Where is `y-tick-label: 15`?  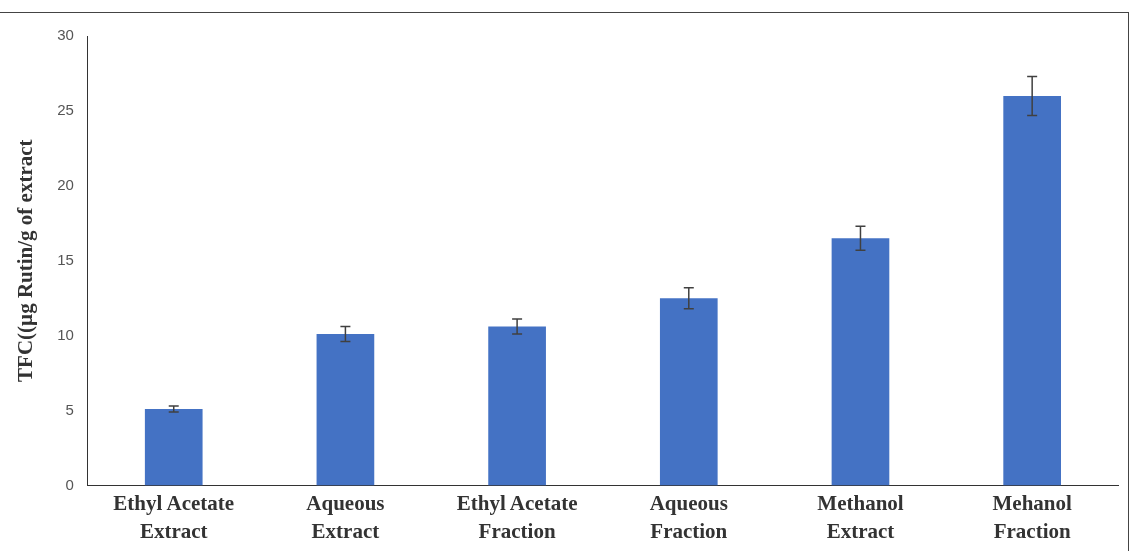 y-tick-label: 15 is located at coordinates (65, 259).